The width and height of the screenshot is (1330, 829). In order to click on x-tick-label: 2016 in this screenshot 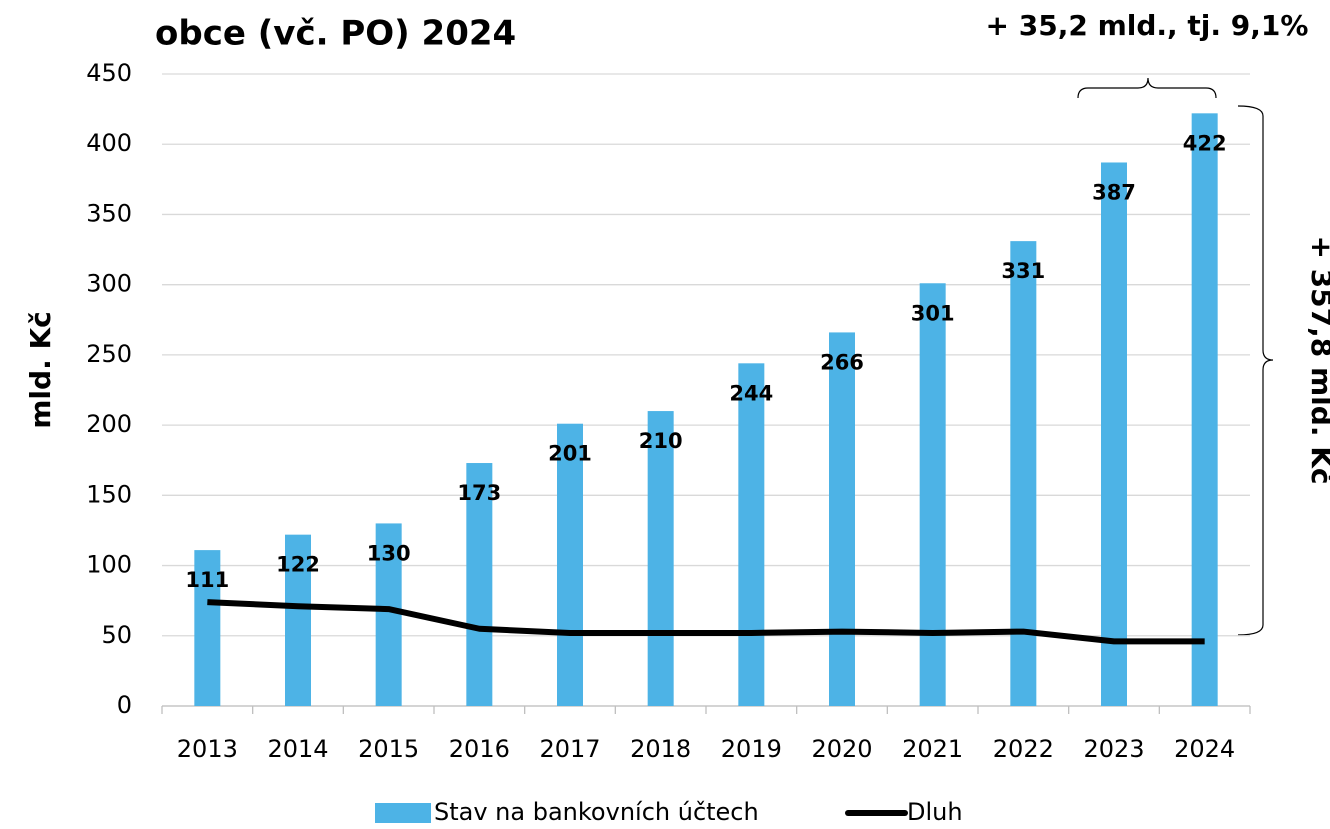, I will do `click(479, 749)`.